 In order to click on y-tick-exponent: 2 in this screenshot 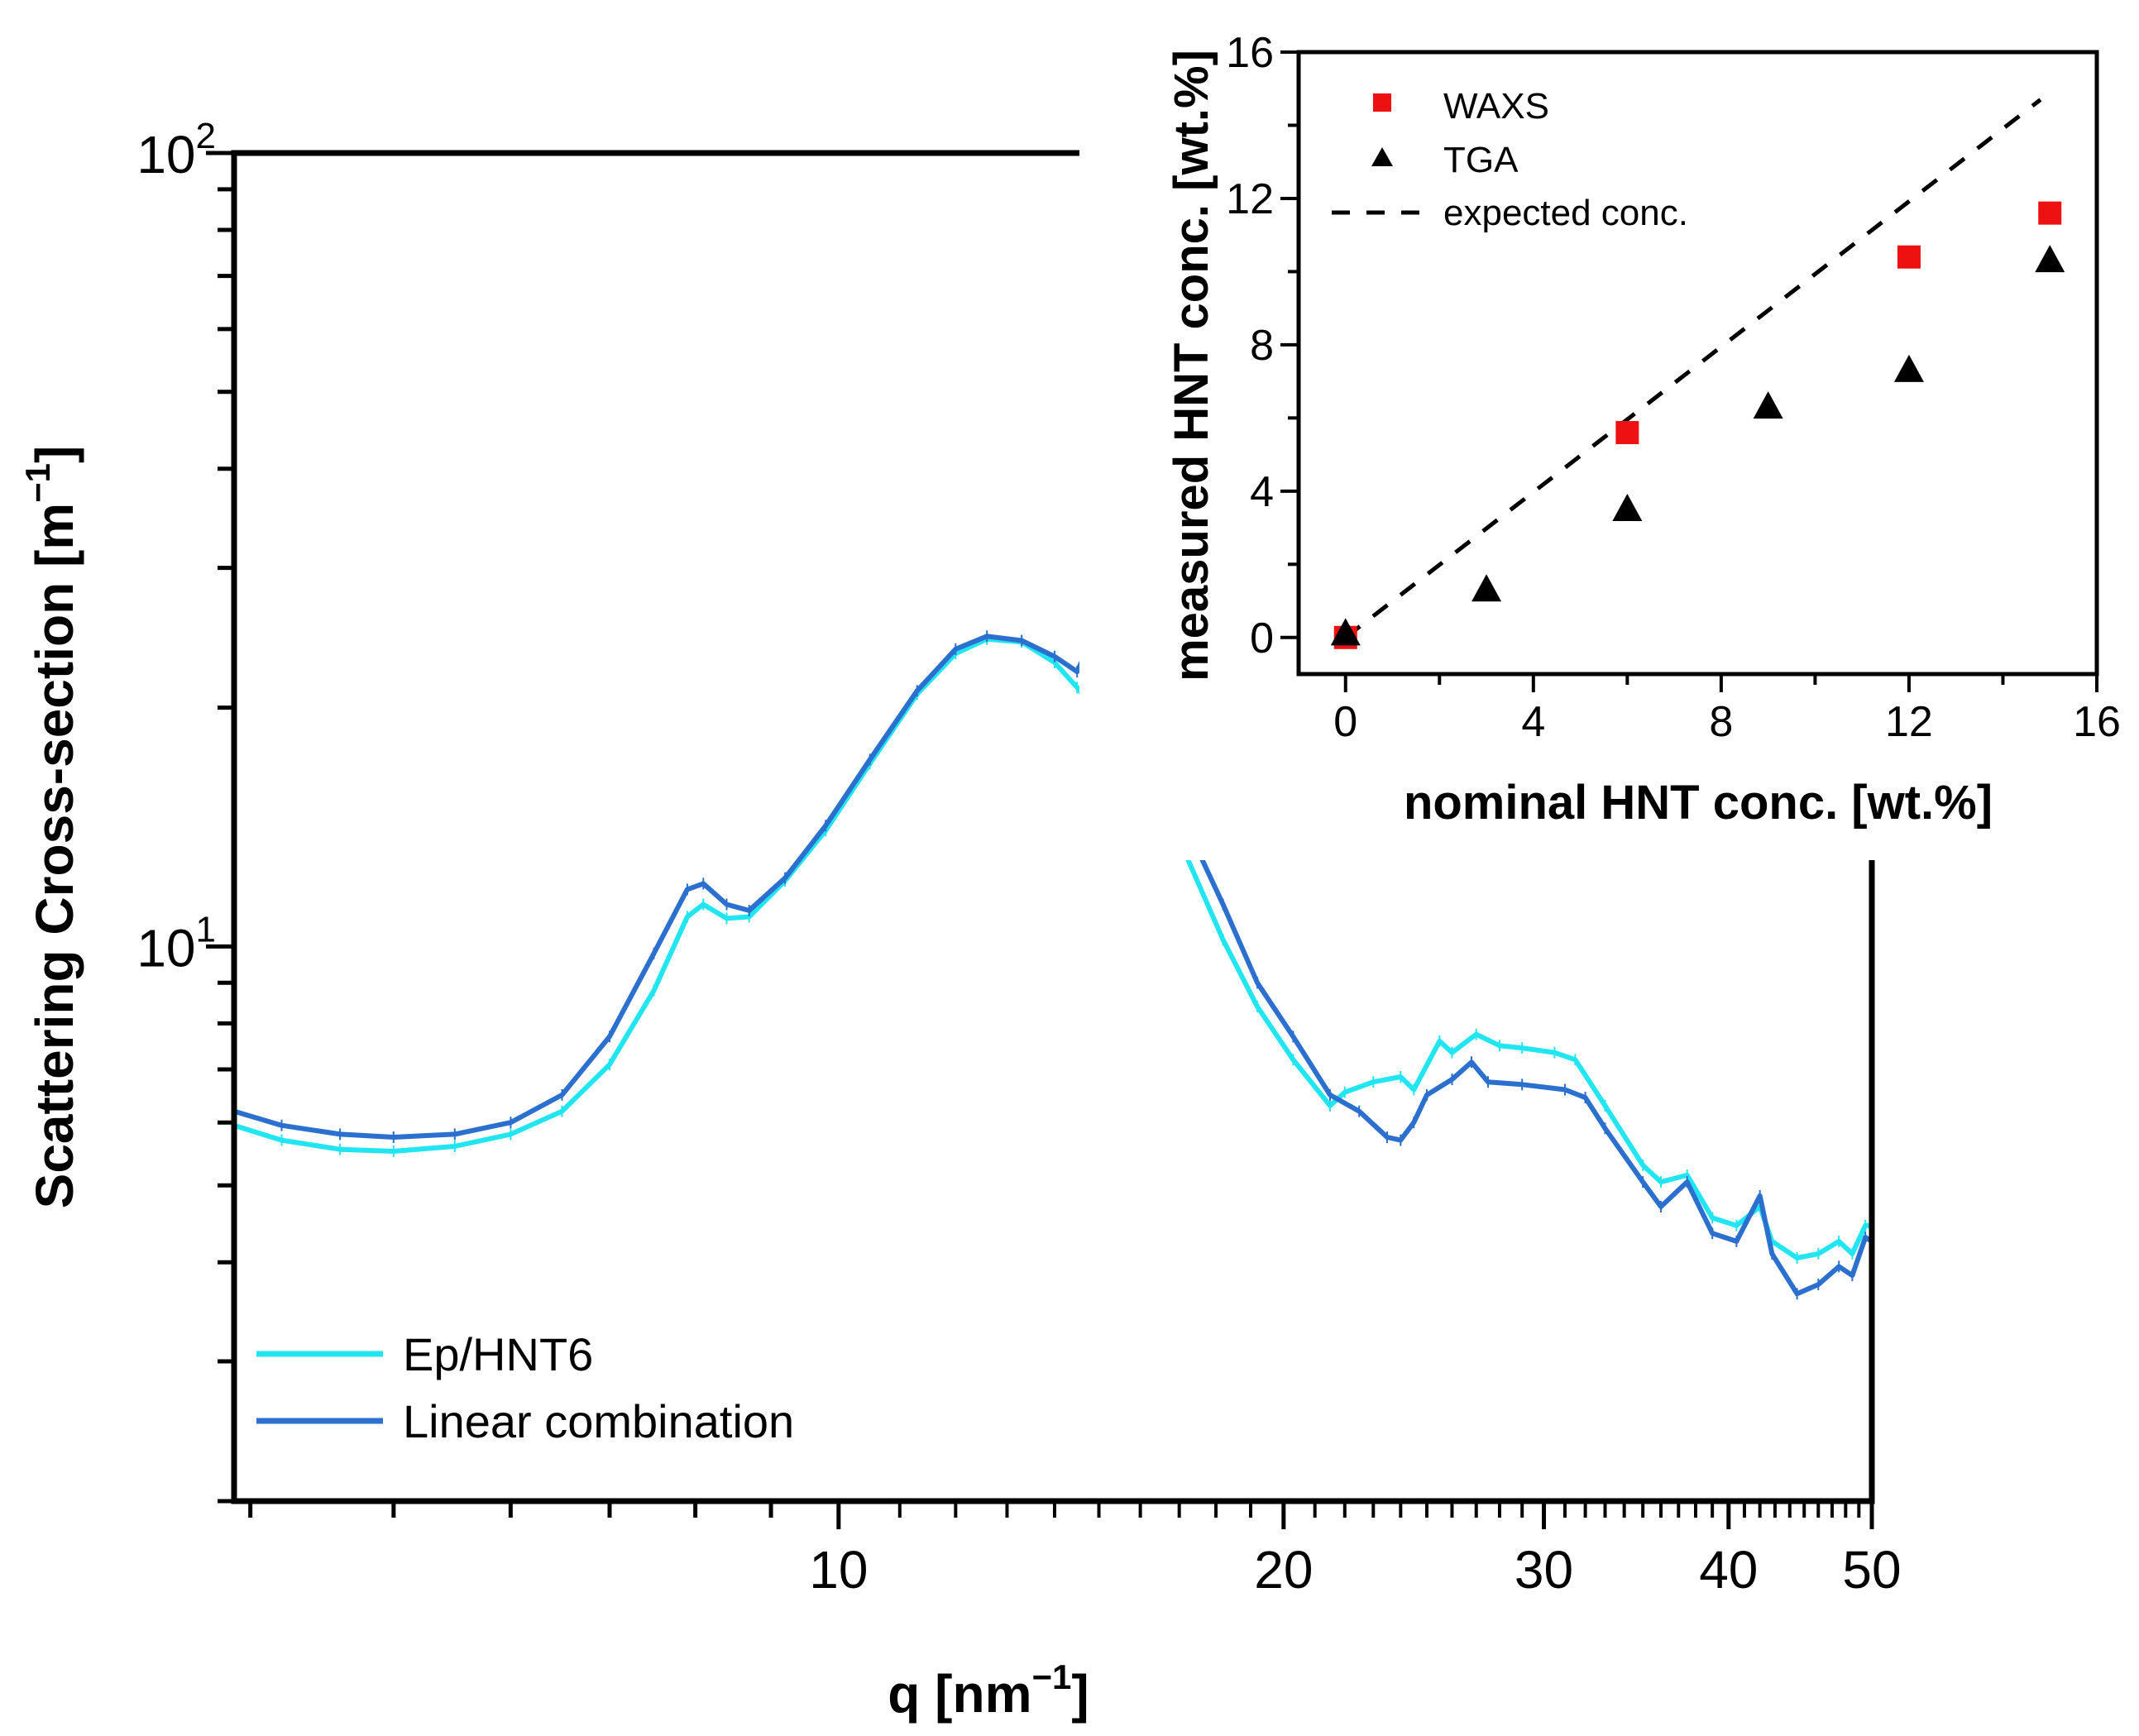, I will do `click(206, 136)`.